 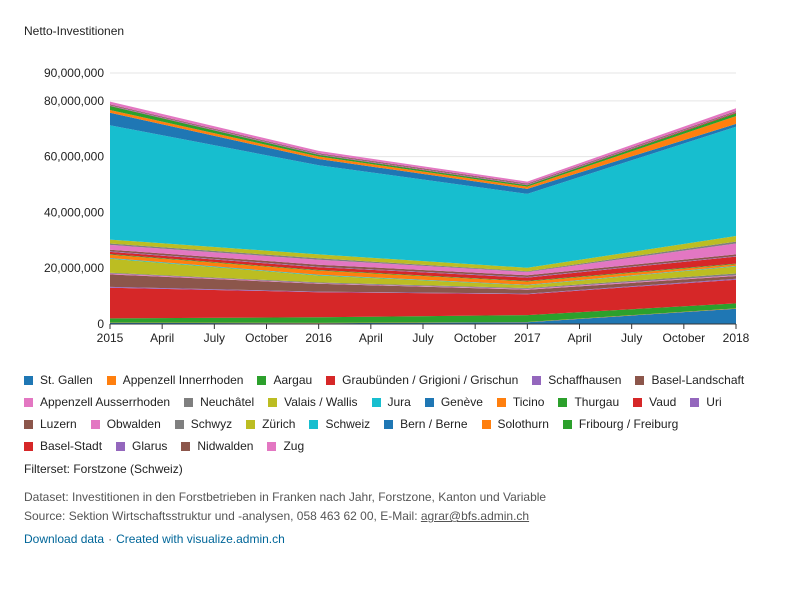 I want to click on area-series-uri, so click(x=423, y=264).